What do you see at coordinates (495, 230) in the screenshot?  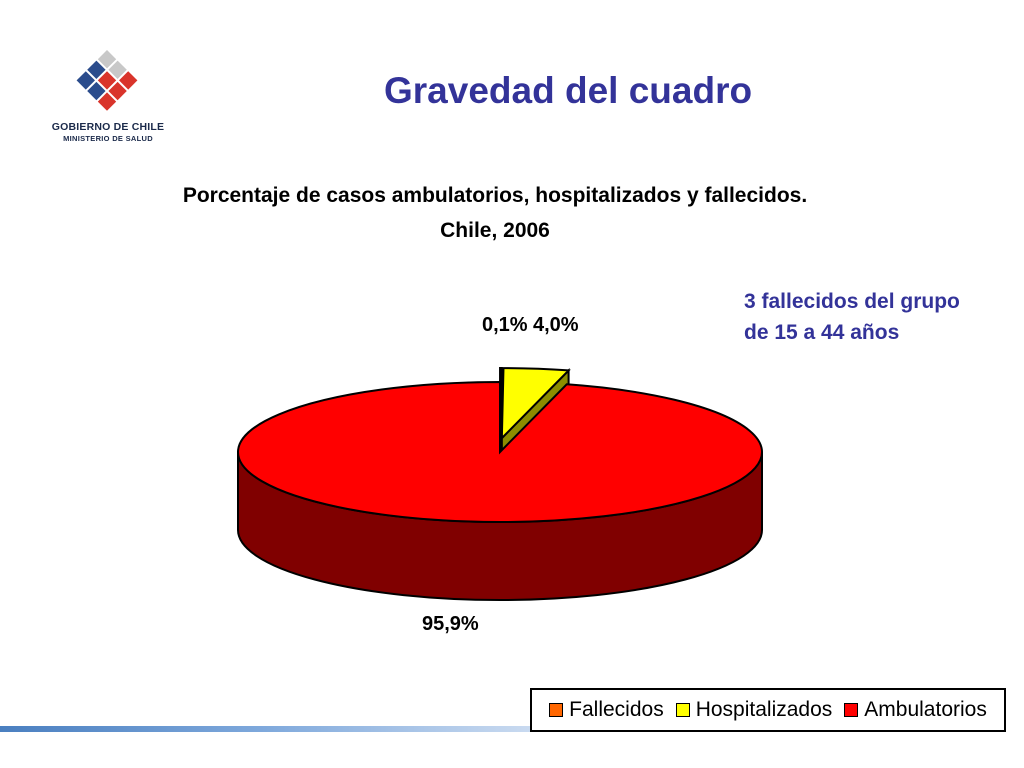 I see `chart-title-line2: Chile, 2006` at bounding box center [495, 230].